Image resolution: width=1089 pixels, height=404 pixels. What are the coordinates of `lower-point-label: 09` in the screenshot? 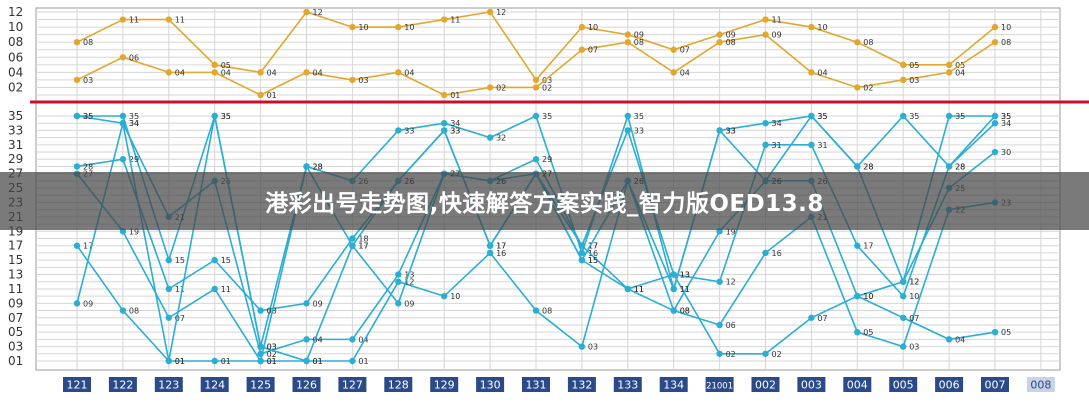 It's located at (409, 303).